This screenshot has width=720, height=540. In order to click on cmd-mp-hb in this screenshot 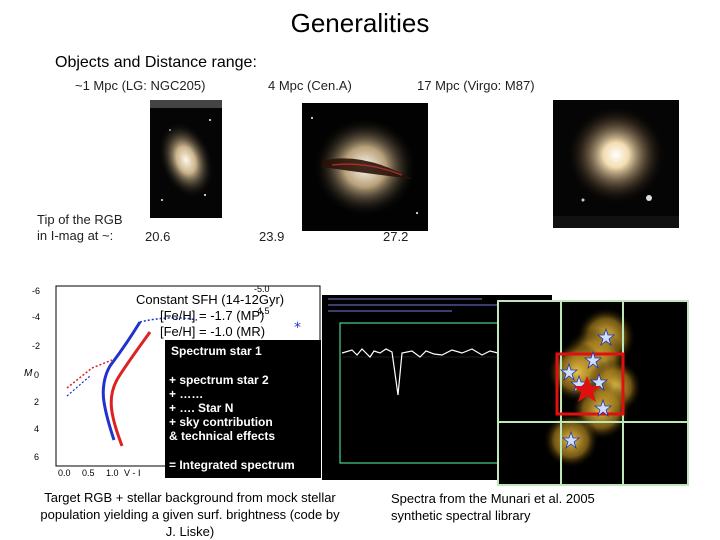, I will do `click(168, 320)`.